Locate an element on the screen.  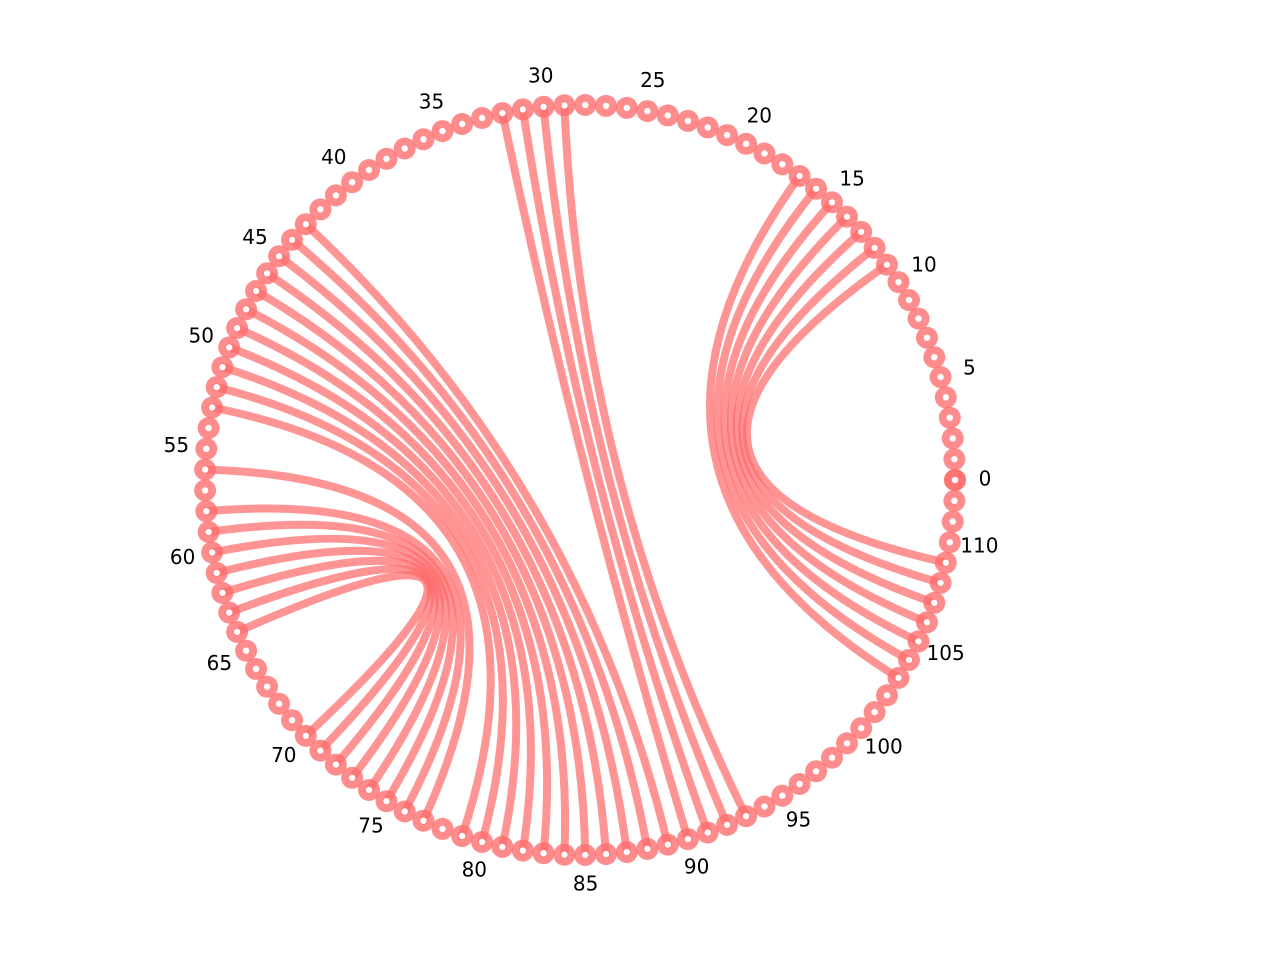
node-95-center is located at coordinates (782, 795).